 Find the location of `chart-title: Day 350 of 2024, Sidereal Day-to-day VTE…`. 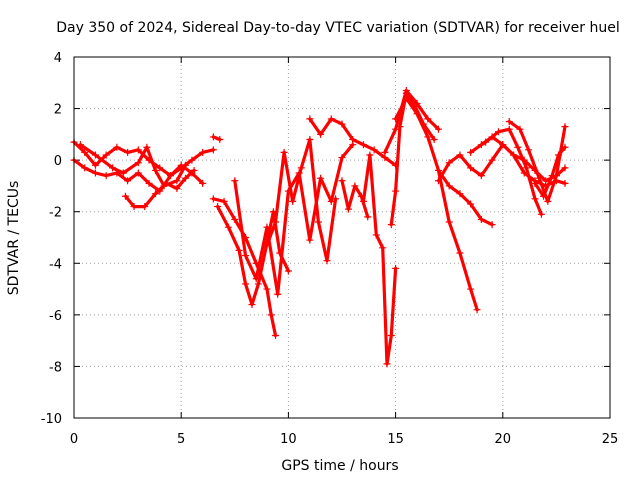

chart-title: Day 350 of 2024, Sidereal Day-to-day VTE… is located at coordinates (337, 28).